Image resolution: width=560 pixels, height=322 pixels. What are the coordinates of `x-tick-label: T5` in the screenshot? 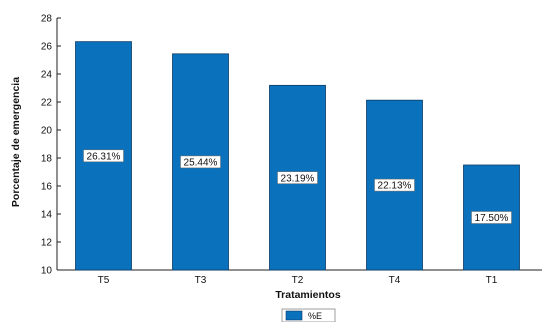 It's located at (104, 280).